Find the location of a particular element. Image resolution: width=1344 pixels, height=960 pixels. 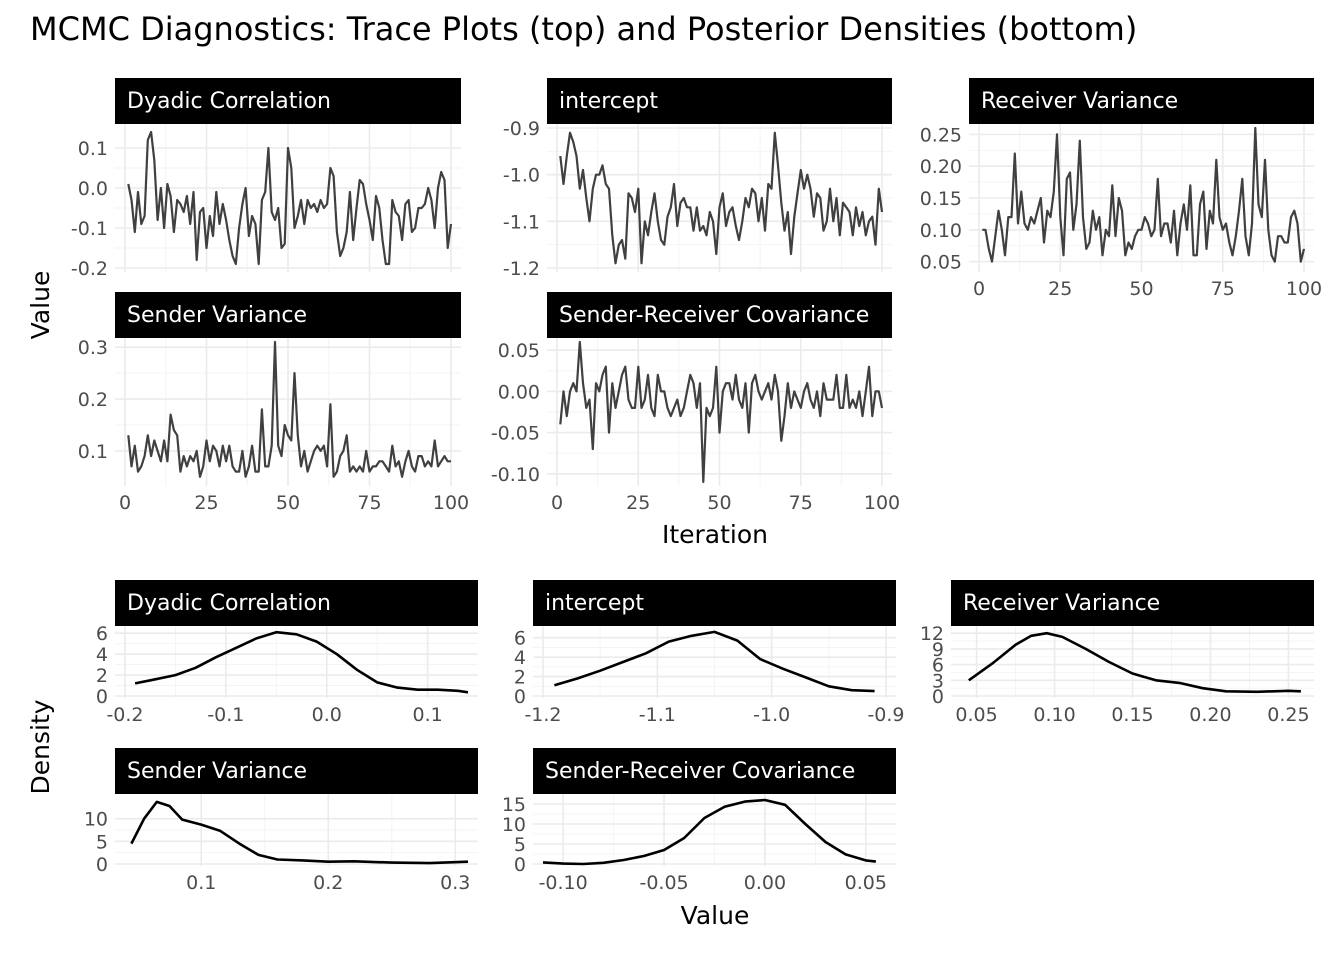

density-y-axis-title: Density is located at coordinates (40, 746).